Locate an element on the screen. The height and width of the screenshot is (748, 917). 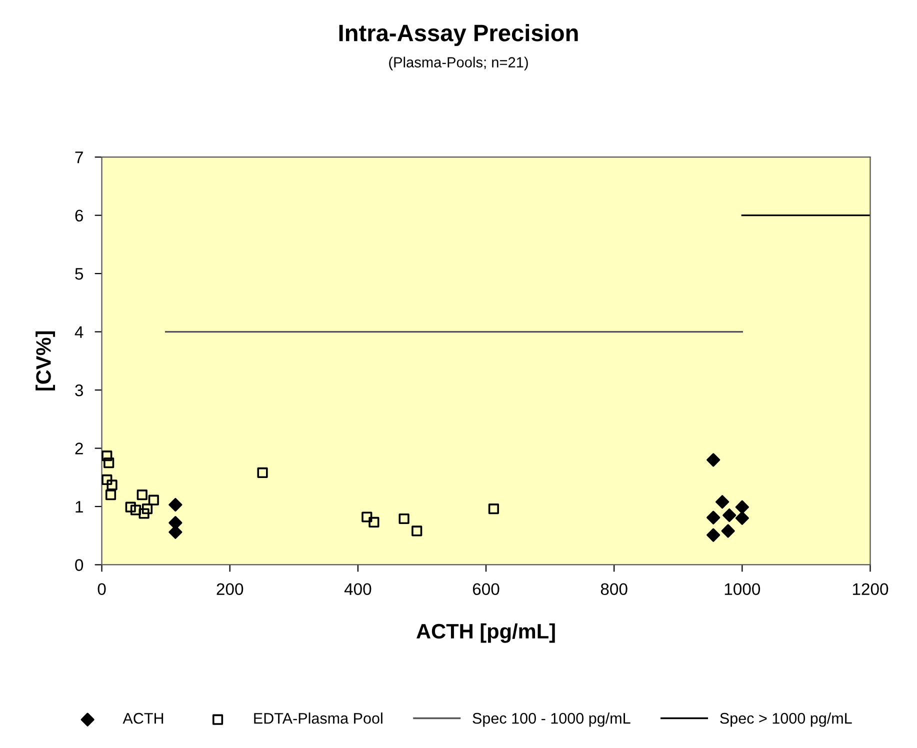
y-tick-label: 4 is located at coordinates (79, 332).